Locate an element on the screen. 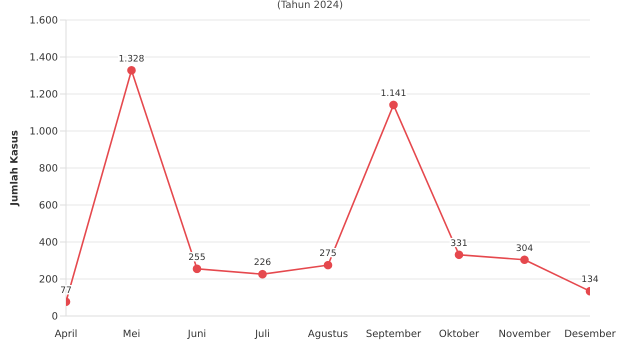  text: 226 is located at coordinates (263, 263).